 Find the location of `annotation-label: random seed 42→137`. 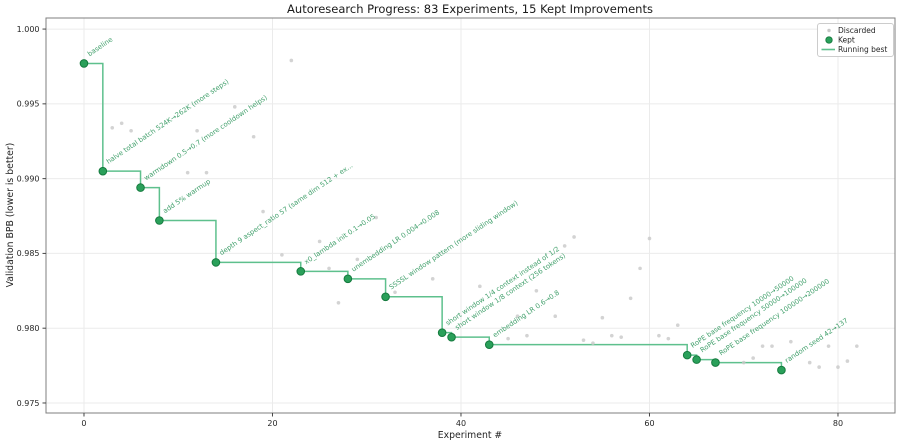

annotation-label: random seed 42→137 is located at coordinates (817, 341).